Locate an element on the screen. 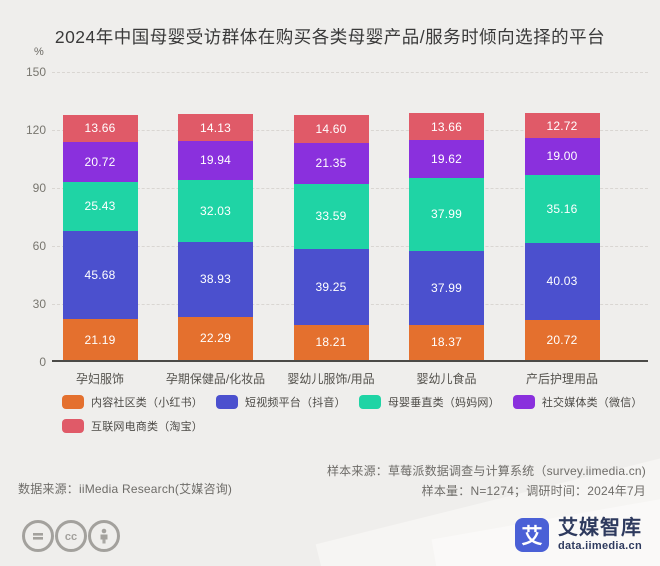 Image resolution: width=660 pixels, height=566 pixels. x-axis-category-label: 孕妇服饰 is located at coordinates (99, 379).